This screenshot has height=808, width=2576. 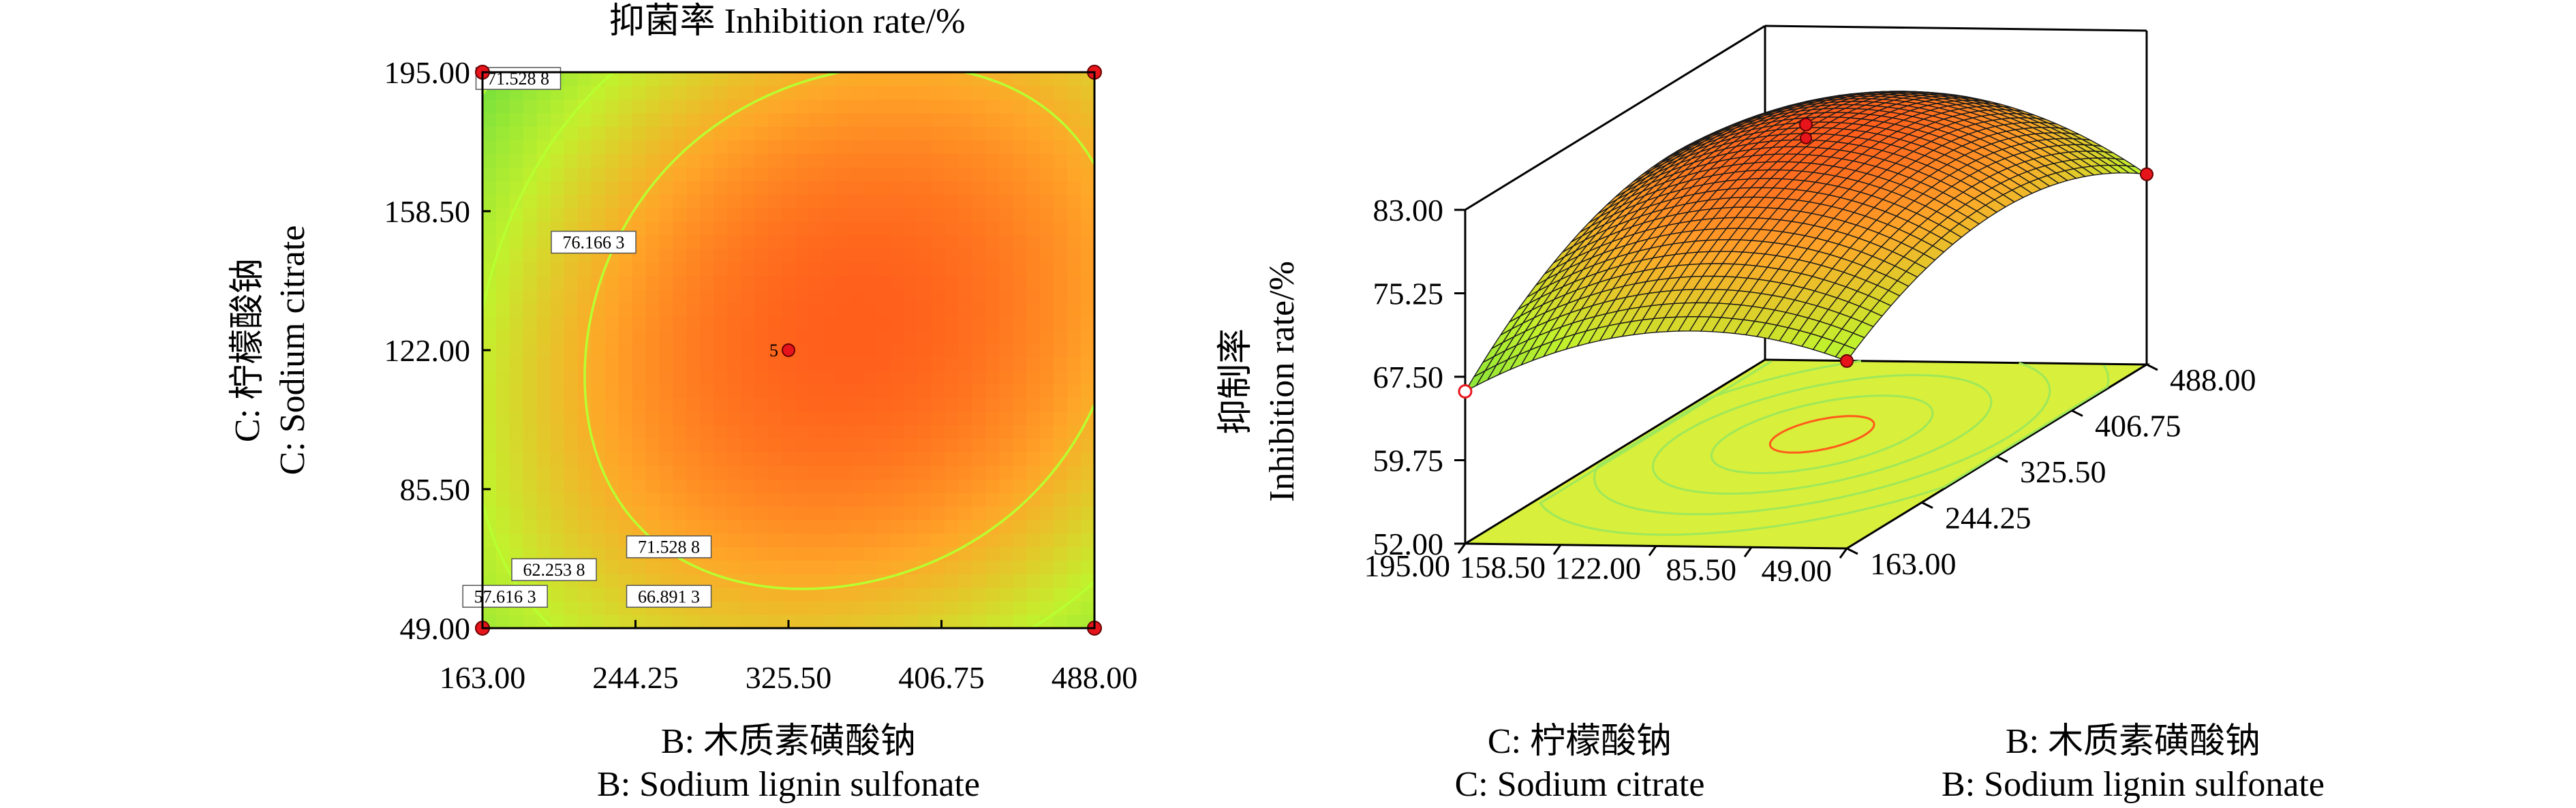 What do you see at coordinates (669, 547) in the screenshot?
I see `contour-label-text: 71.528 8` at bounding box center [669, 547].